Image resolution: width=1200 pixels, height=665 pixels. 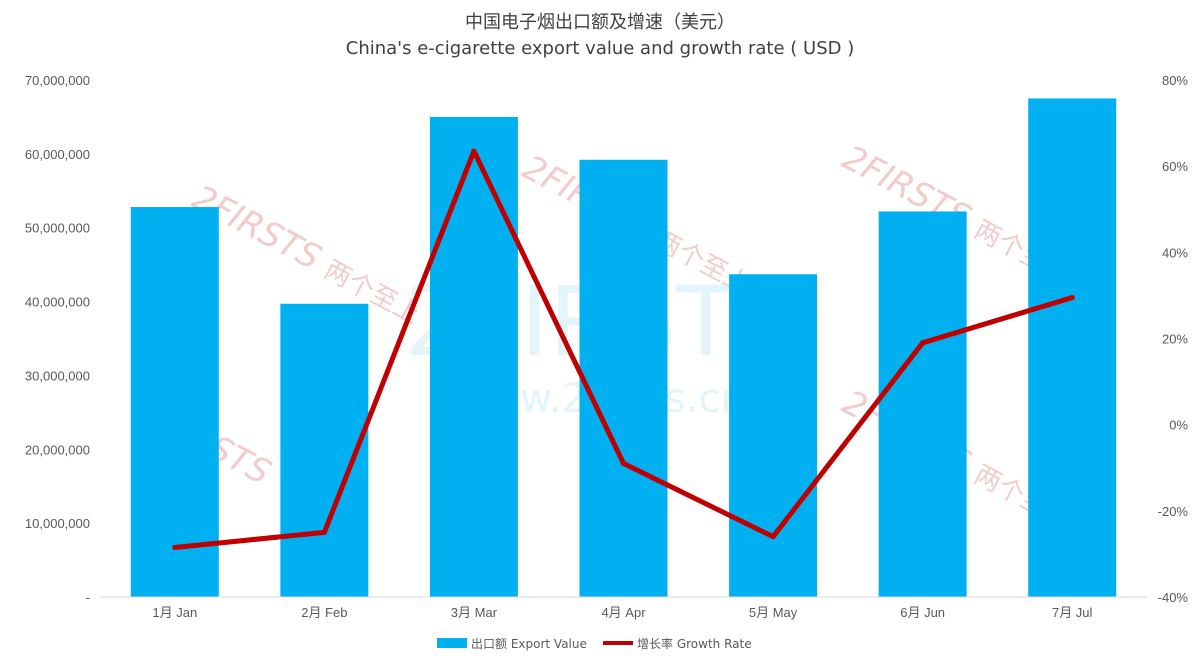 I want to click on y-right-tick-label: 80%, so click(x=1175, y=80).